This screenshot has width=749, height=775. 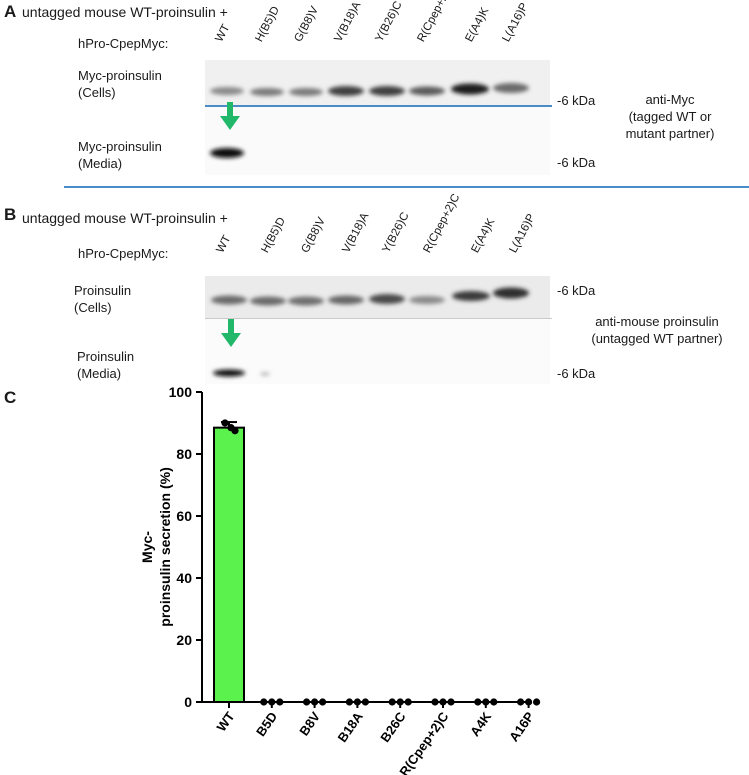 I want to click on panel-a-heading: untagged mouse WT-proinsulin +, so click(x=125, y=12).